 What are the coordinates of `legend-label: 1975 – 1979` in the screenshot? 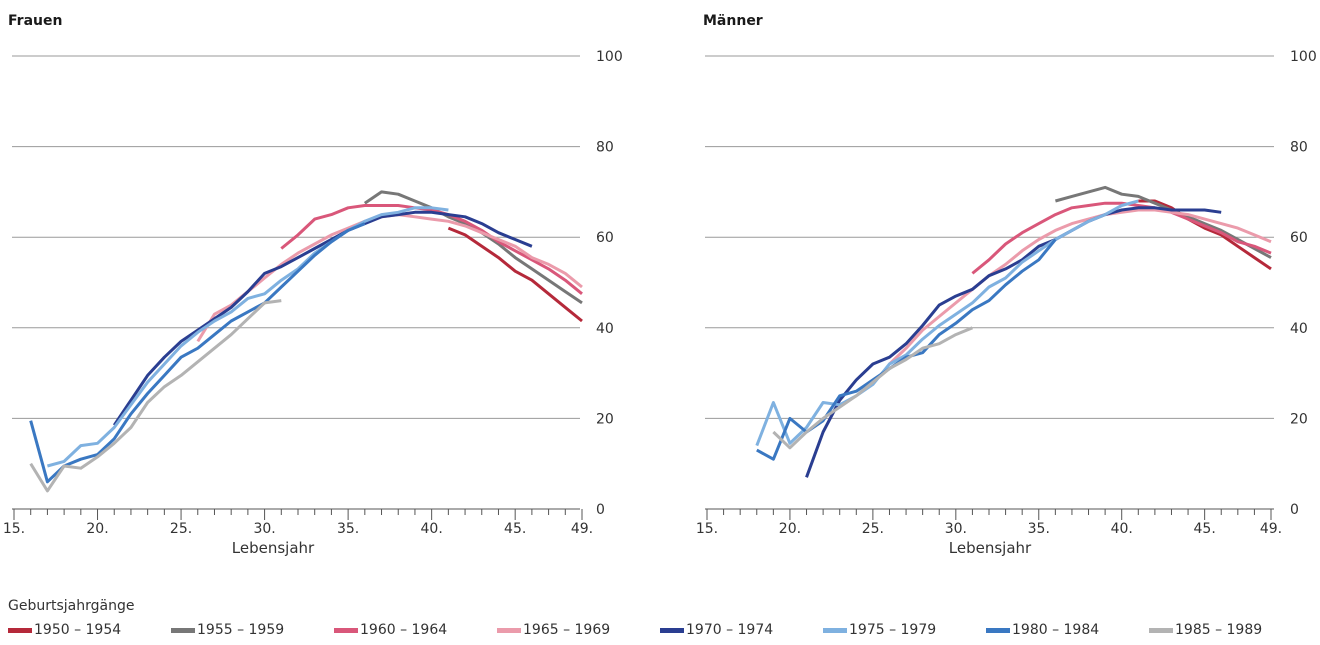 It's located at (893, 630).